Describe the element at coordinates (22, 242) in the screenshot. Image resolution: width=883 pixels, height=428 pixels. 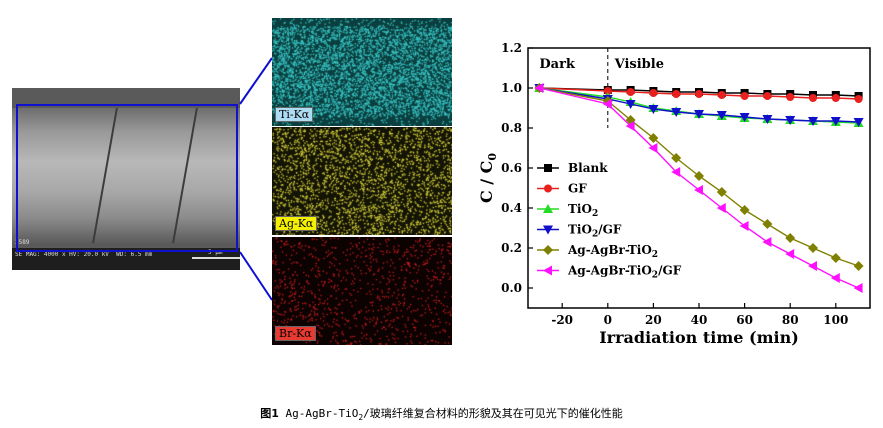
I see `sem-image-id: 3589` at that location.